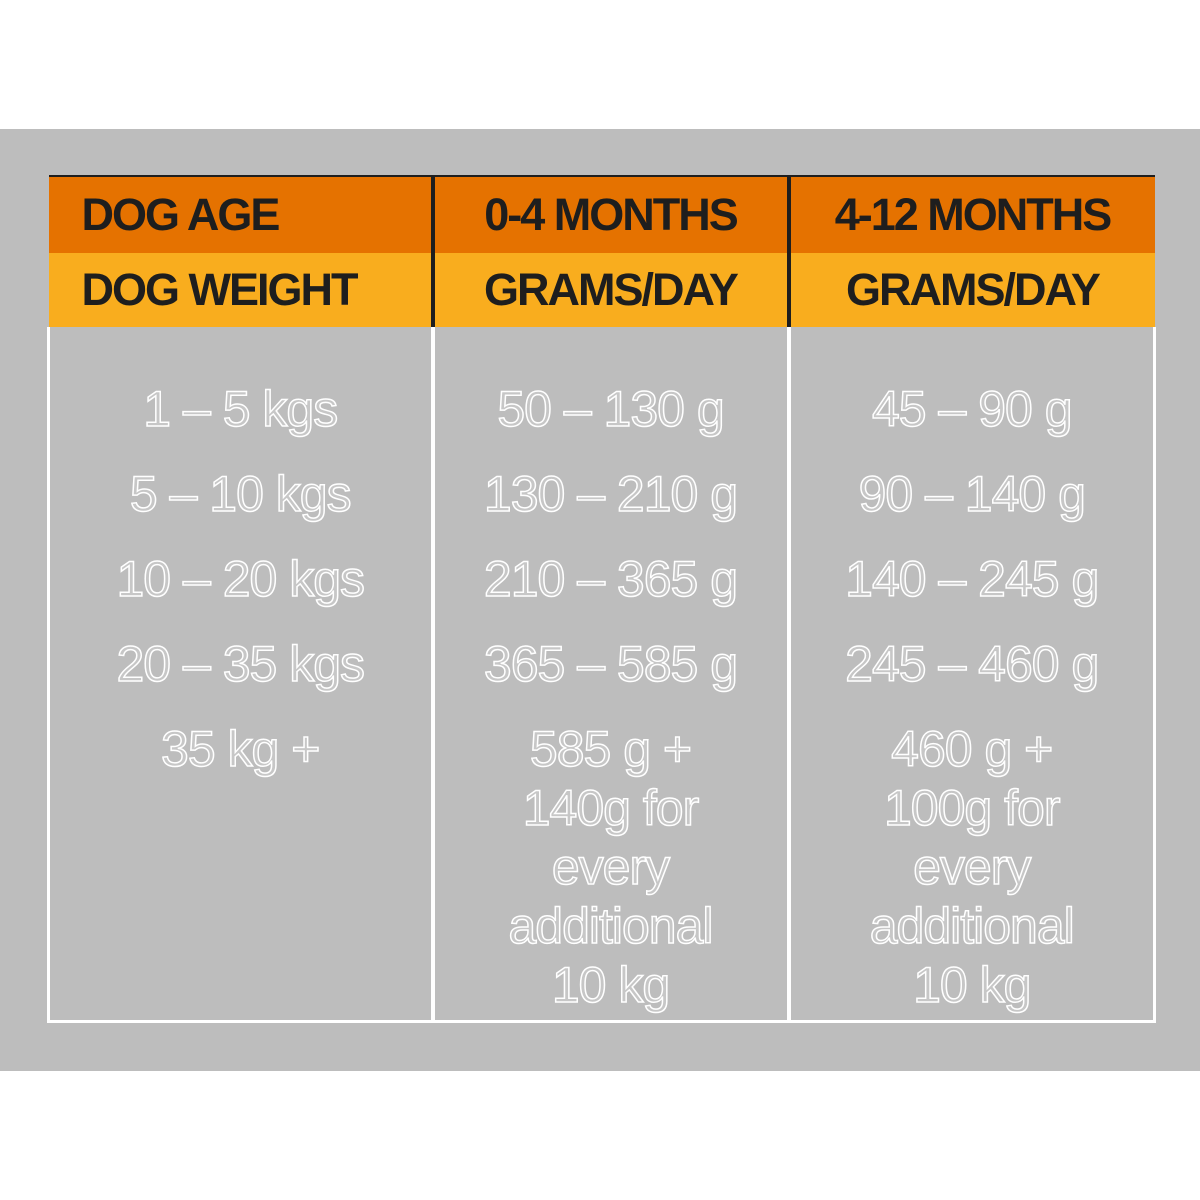 This screenshot has width=1200, height=1200. What do you see at coordinates (609, 214) in the screenshot?
I see `age-0-4-cell: 0-4 MONTHS` at bounding box center [609, 214].